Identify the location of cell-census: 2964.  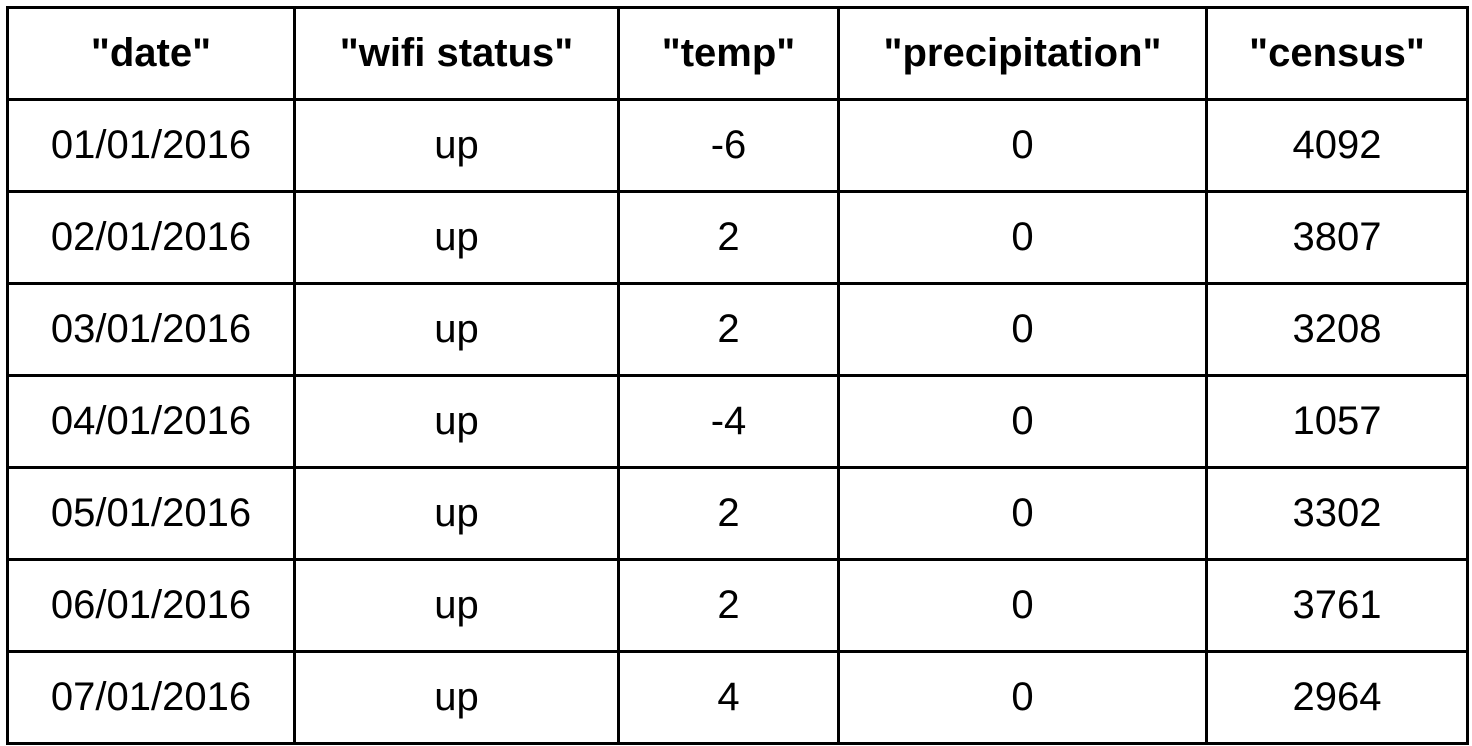
(1337, 697).